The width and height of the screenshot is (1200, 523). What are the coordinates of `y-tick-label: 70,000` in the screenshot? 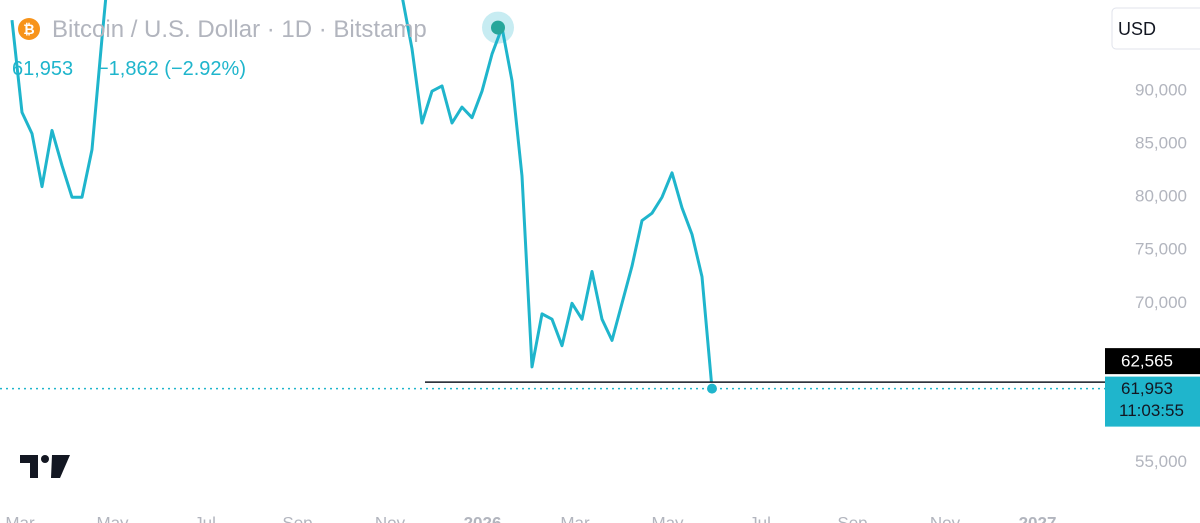 It's located at (1161, 302).